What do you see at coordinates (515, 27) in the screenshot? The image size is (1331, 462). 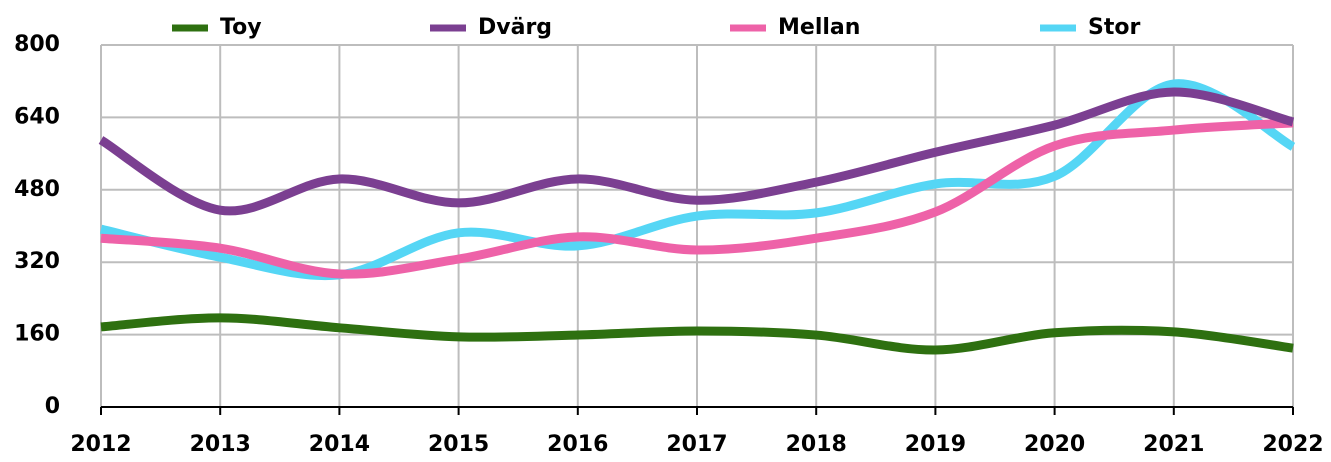 I see `legend-label: Dvärg` at bounding box center [515, 27].